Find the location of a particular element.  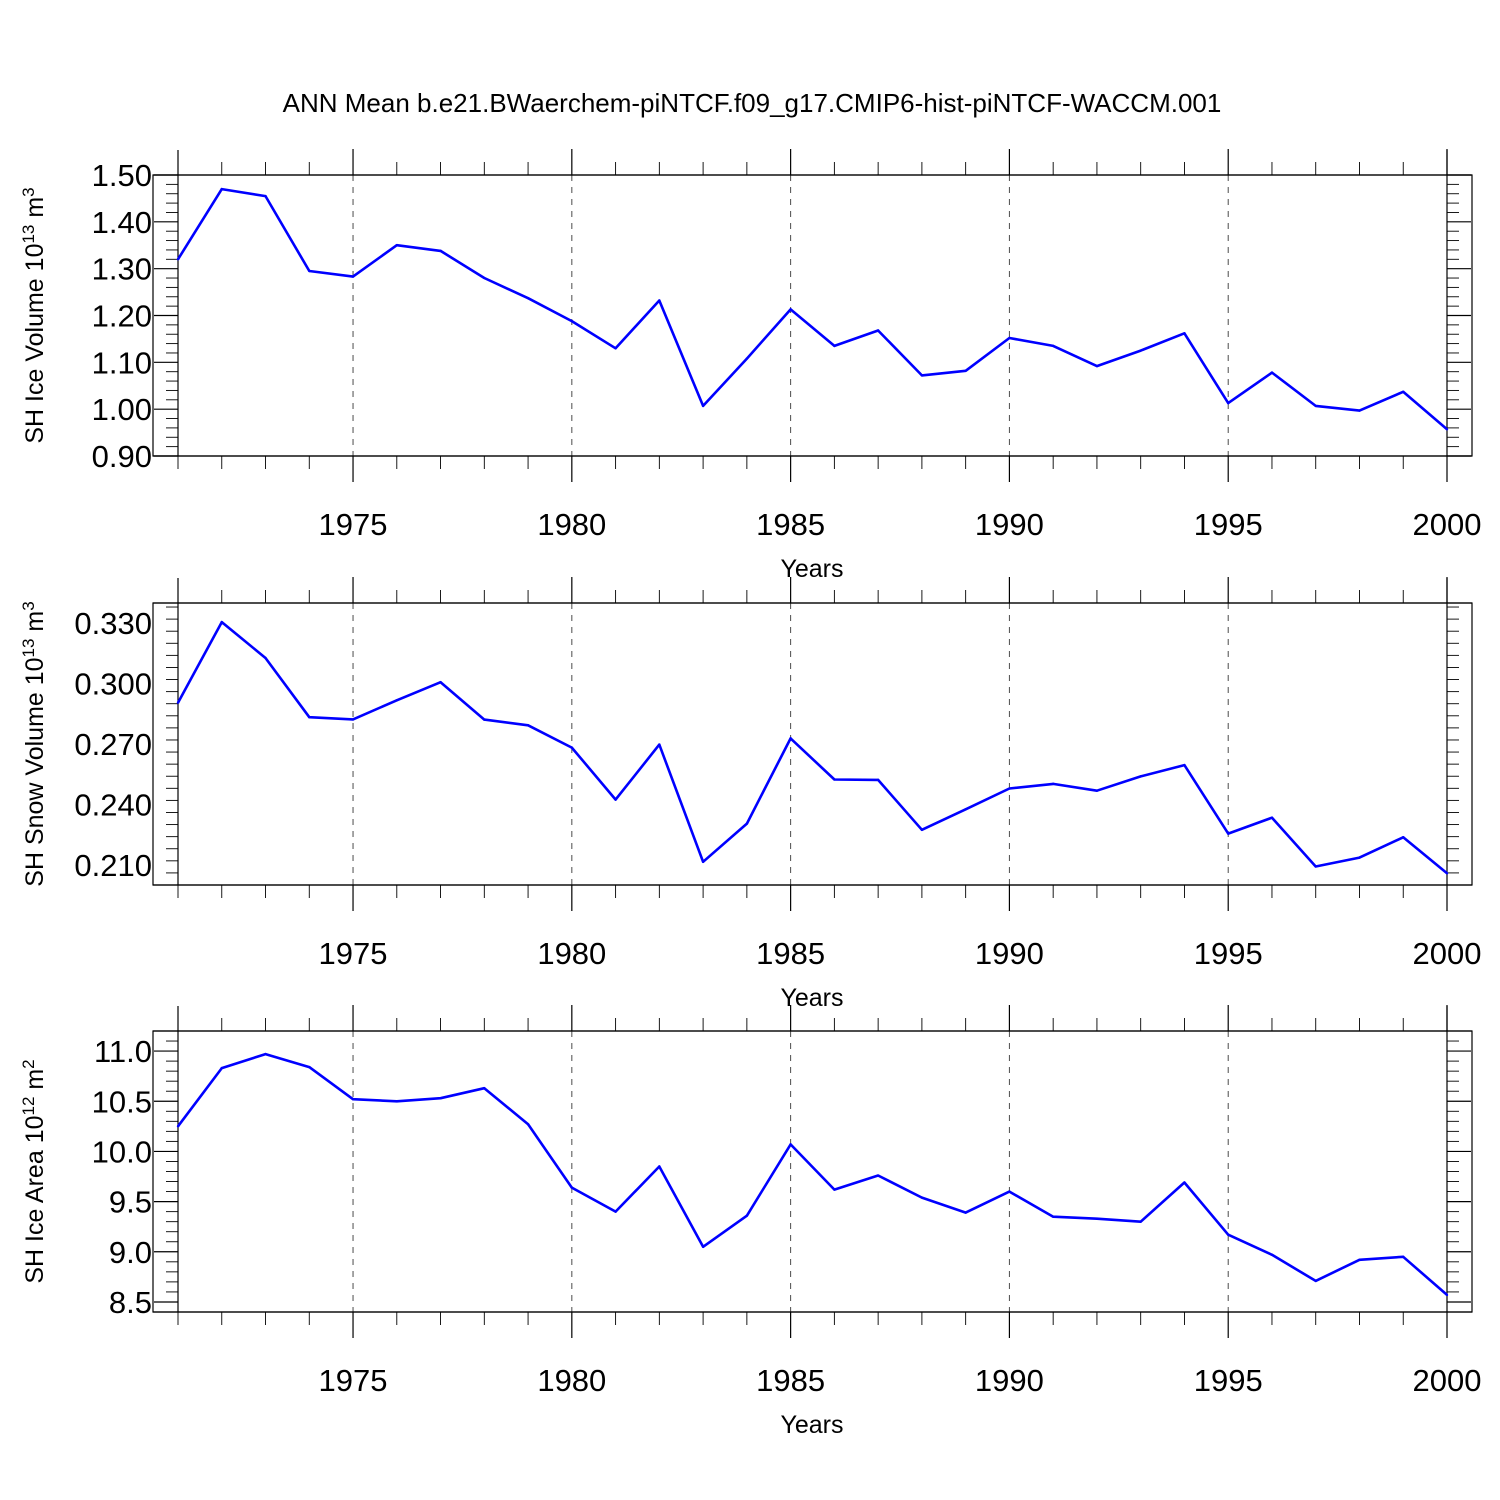

y-tick-label: 1.00 is located at coordinates (122, 409).